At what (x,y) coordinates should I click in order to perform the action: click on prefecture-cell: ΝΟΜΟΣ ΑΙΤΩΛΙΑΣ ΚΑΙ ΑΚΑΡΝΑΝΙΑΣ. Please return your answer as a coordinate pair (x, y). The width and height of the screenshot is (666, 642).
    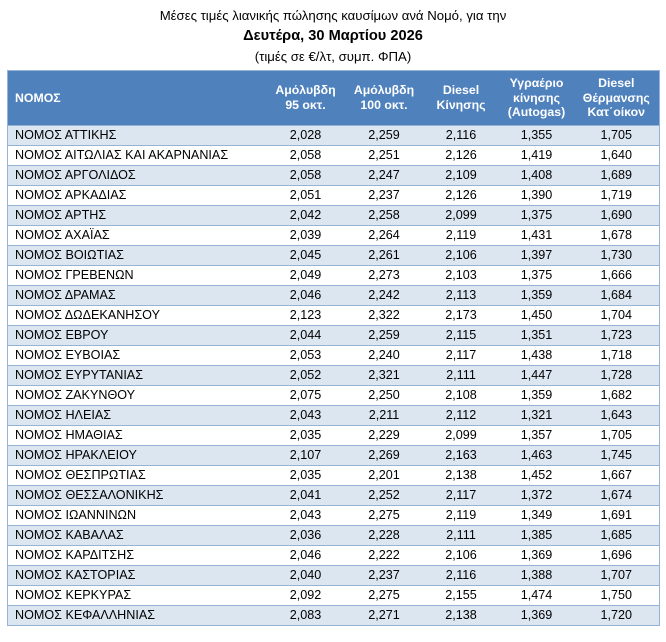
    Looking at the image, I should click on (136, 154).